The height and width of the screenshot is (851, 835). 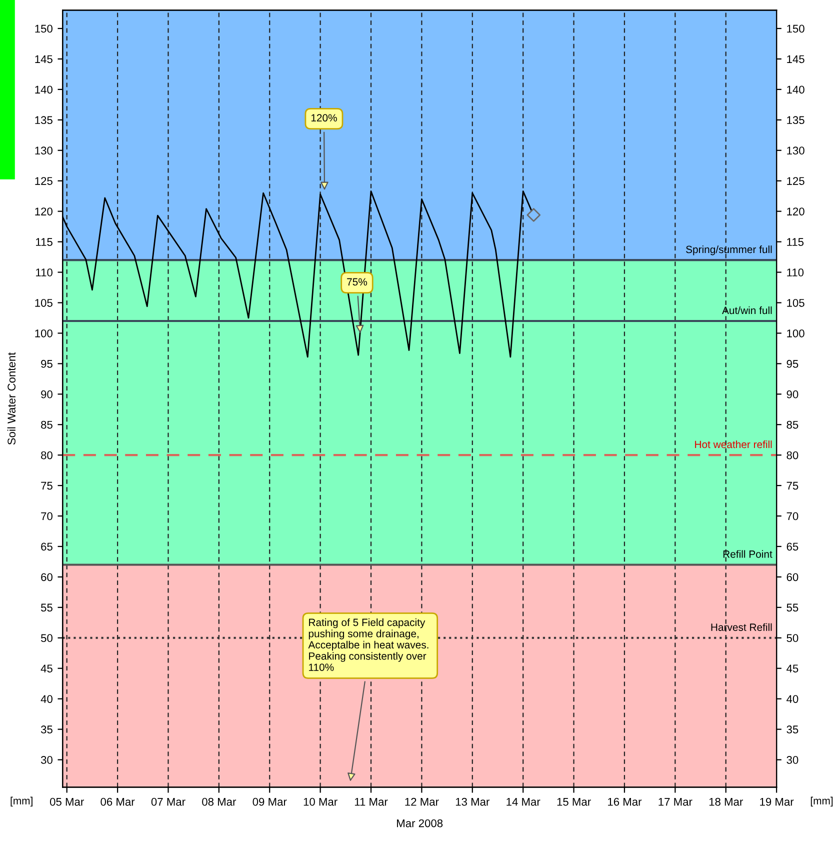 What do you see at coordinates (46, 638) in the screenshot?
I see `y-tick-label: 50` at bounding box center [46, 638].